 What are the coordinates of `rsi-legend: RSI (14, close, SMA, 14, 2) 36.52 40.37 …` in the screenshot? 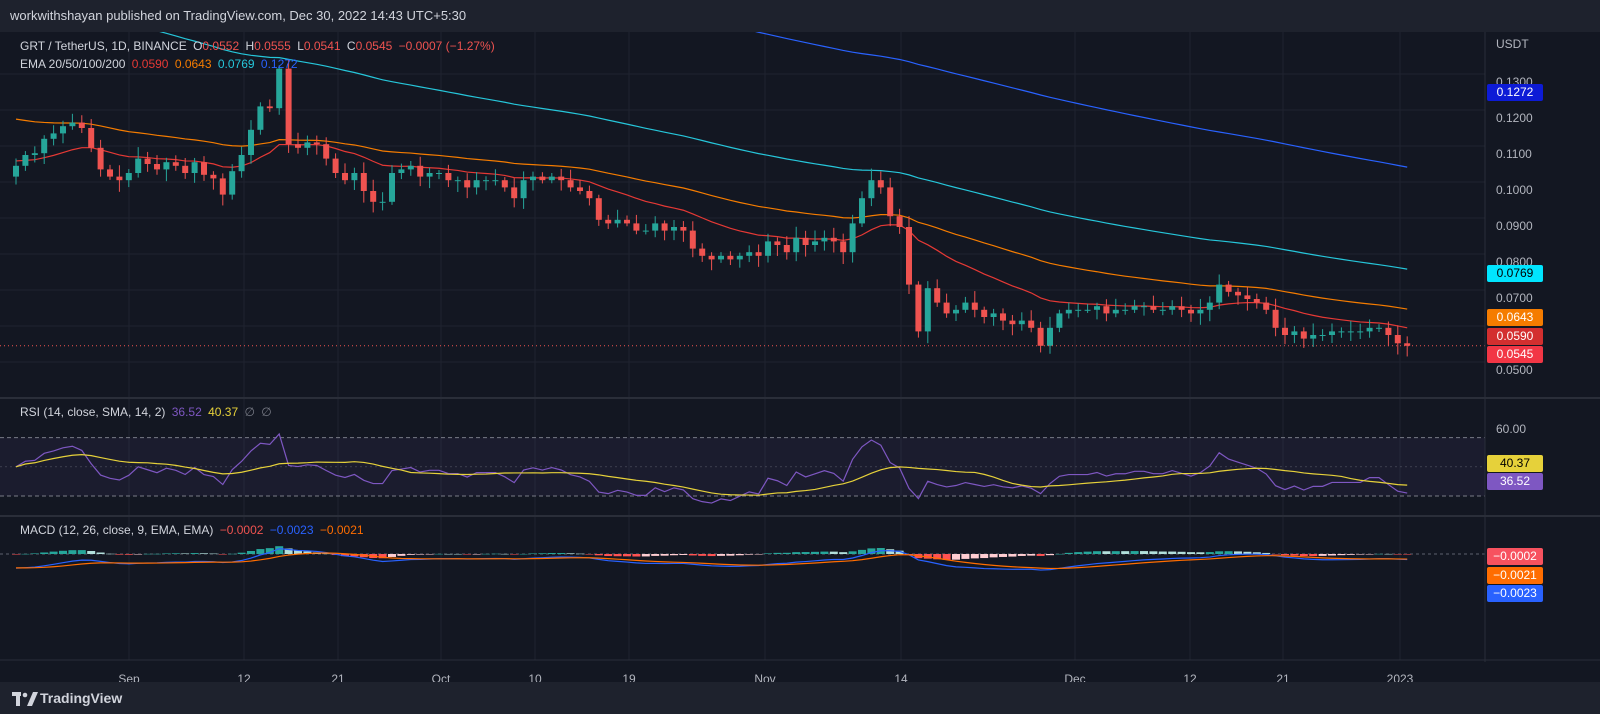 It's located at (147, 412).